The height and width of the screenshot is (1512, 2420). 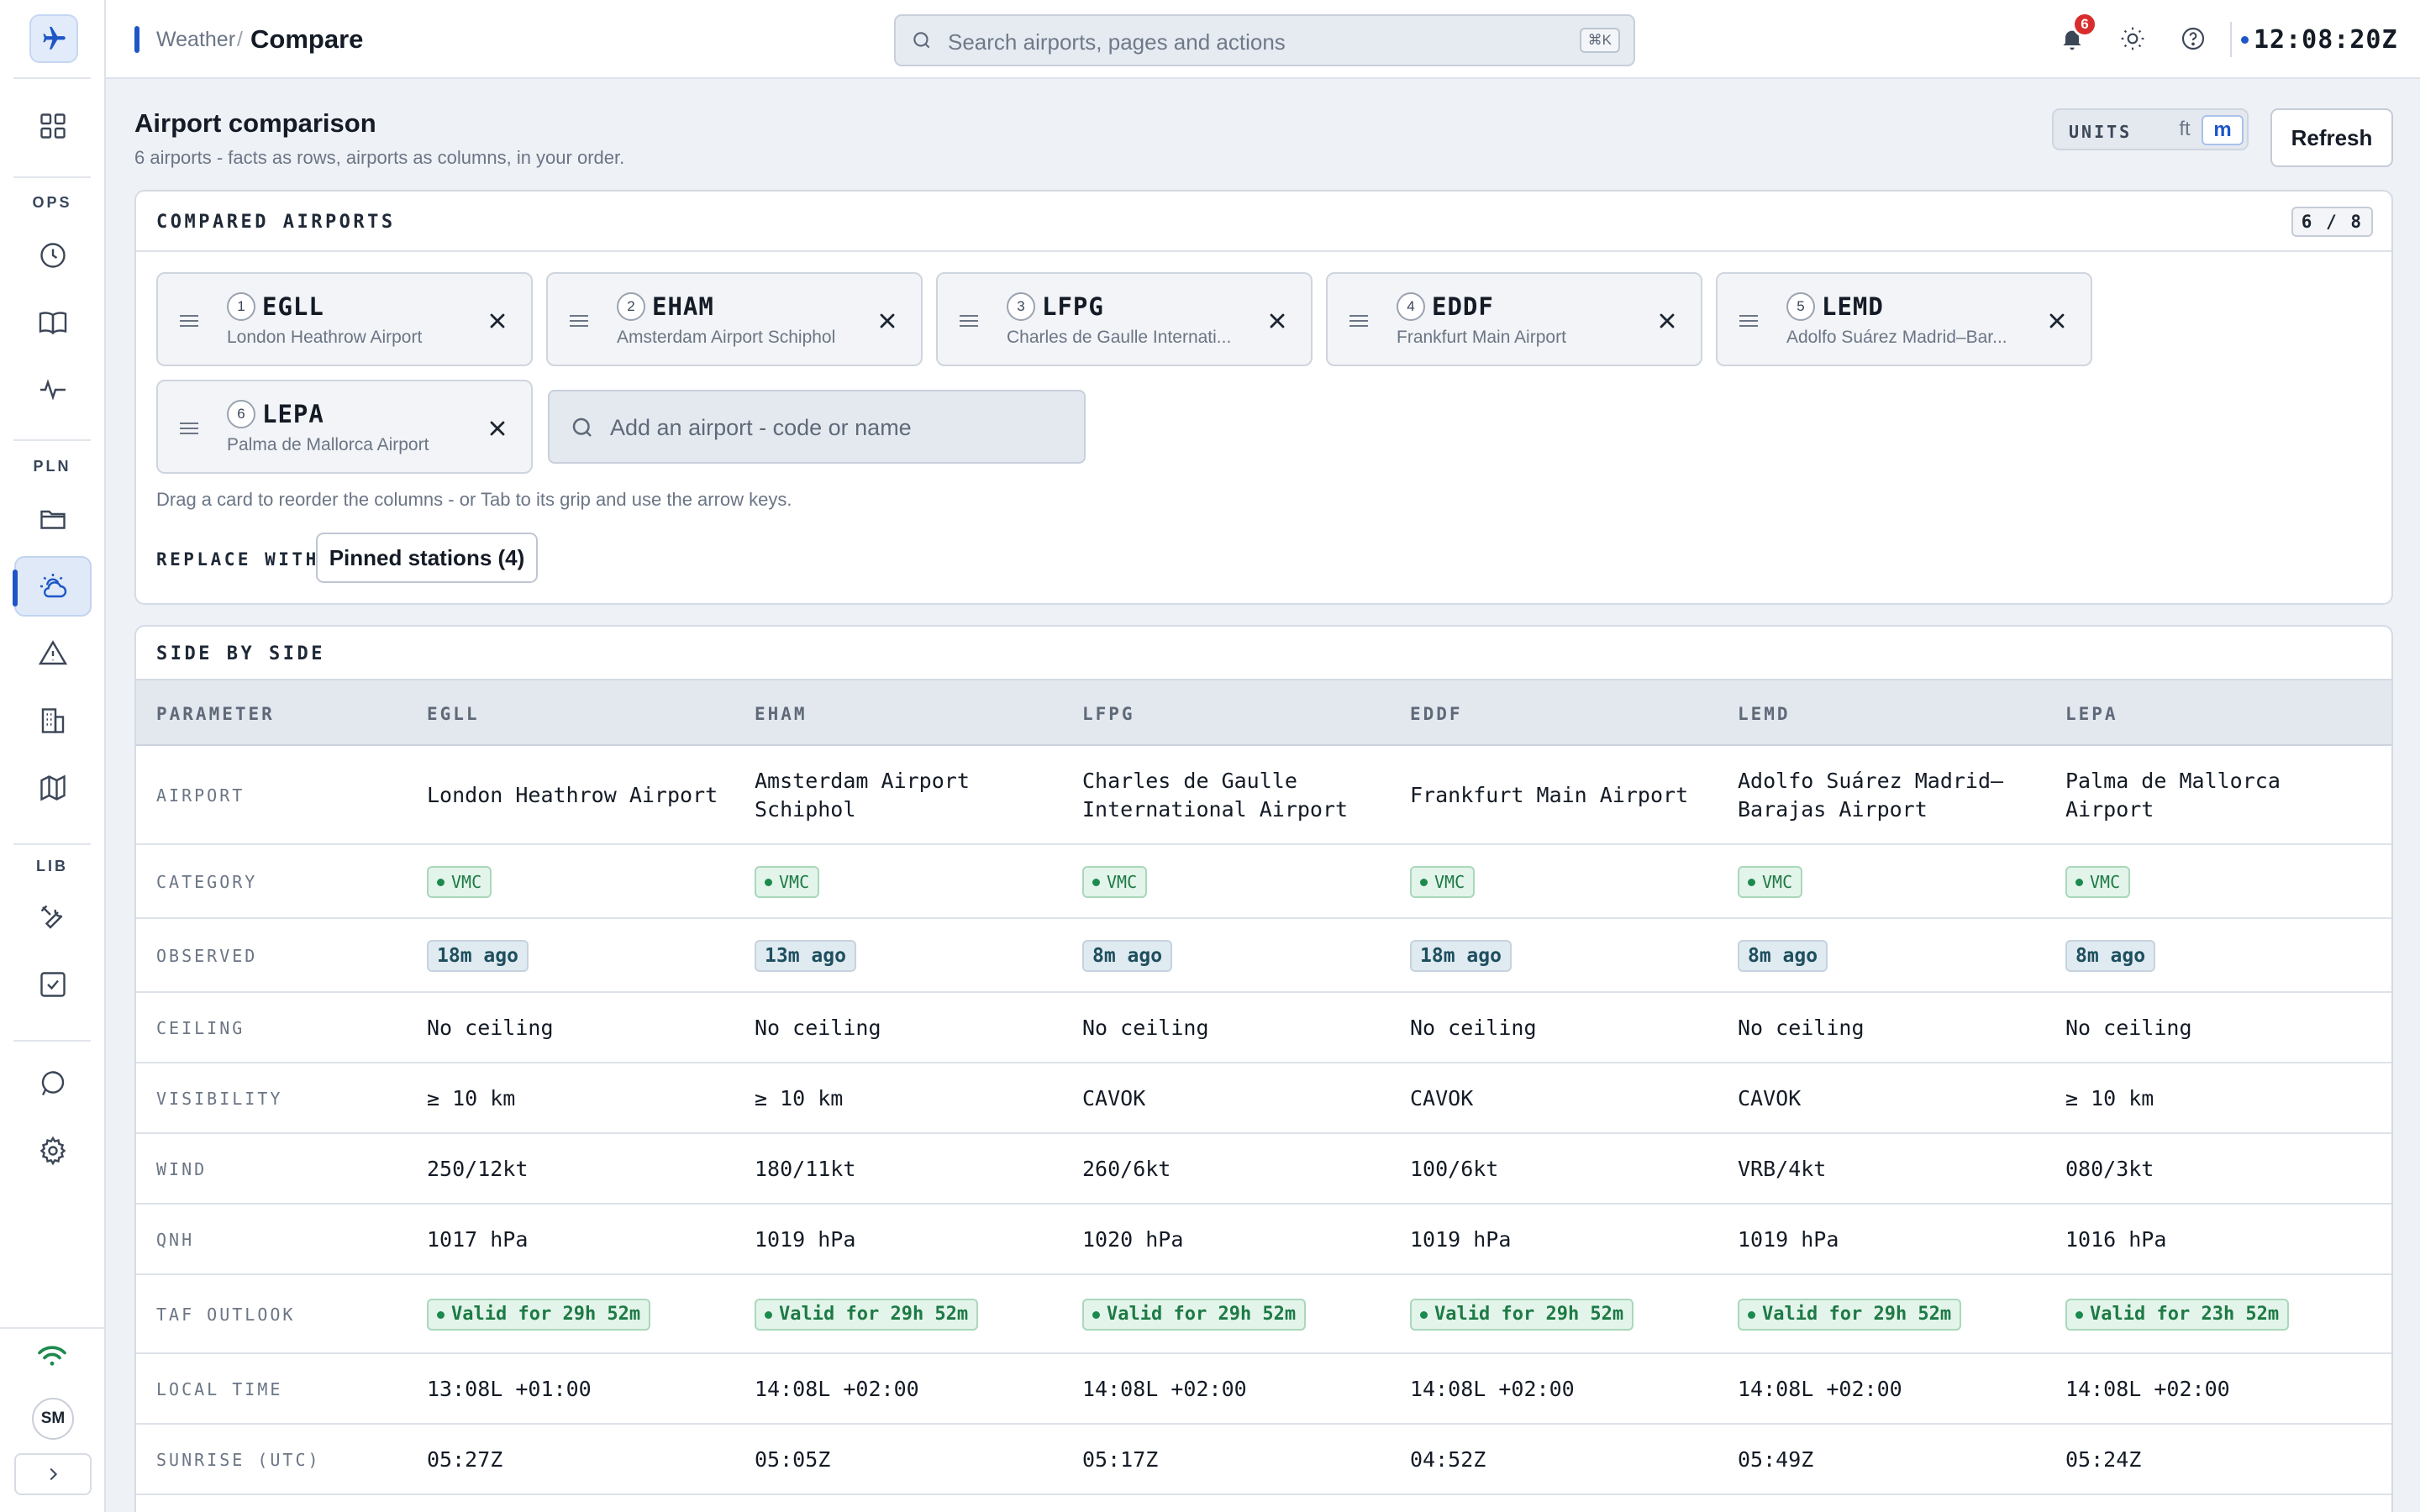 I want to click on airport-card-lepa: 6 LEPA Palma de Mallorca Airport, so click(x=344, y=427).